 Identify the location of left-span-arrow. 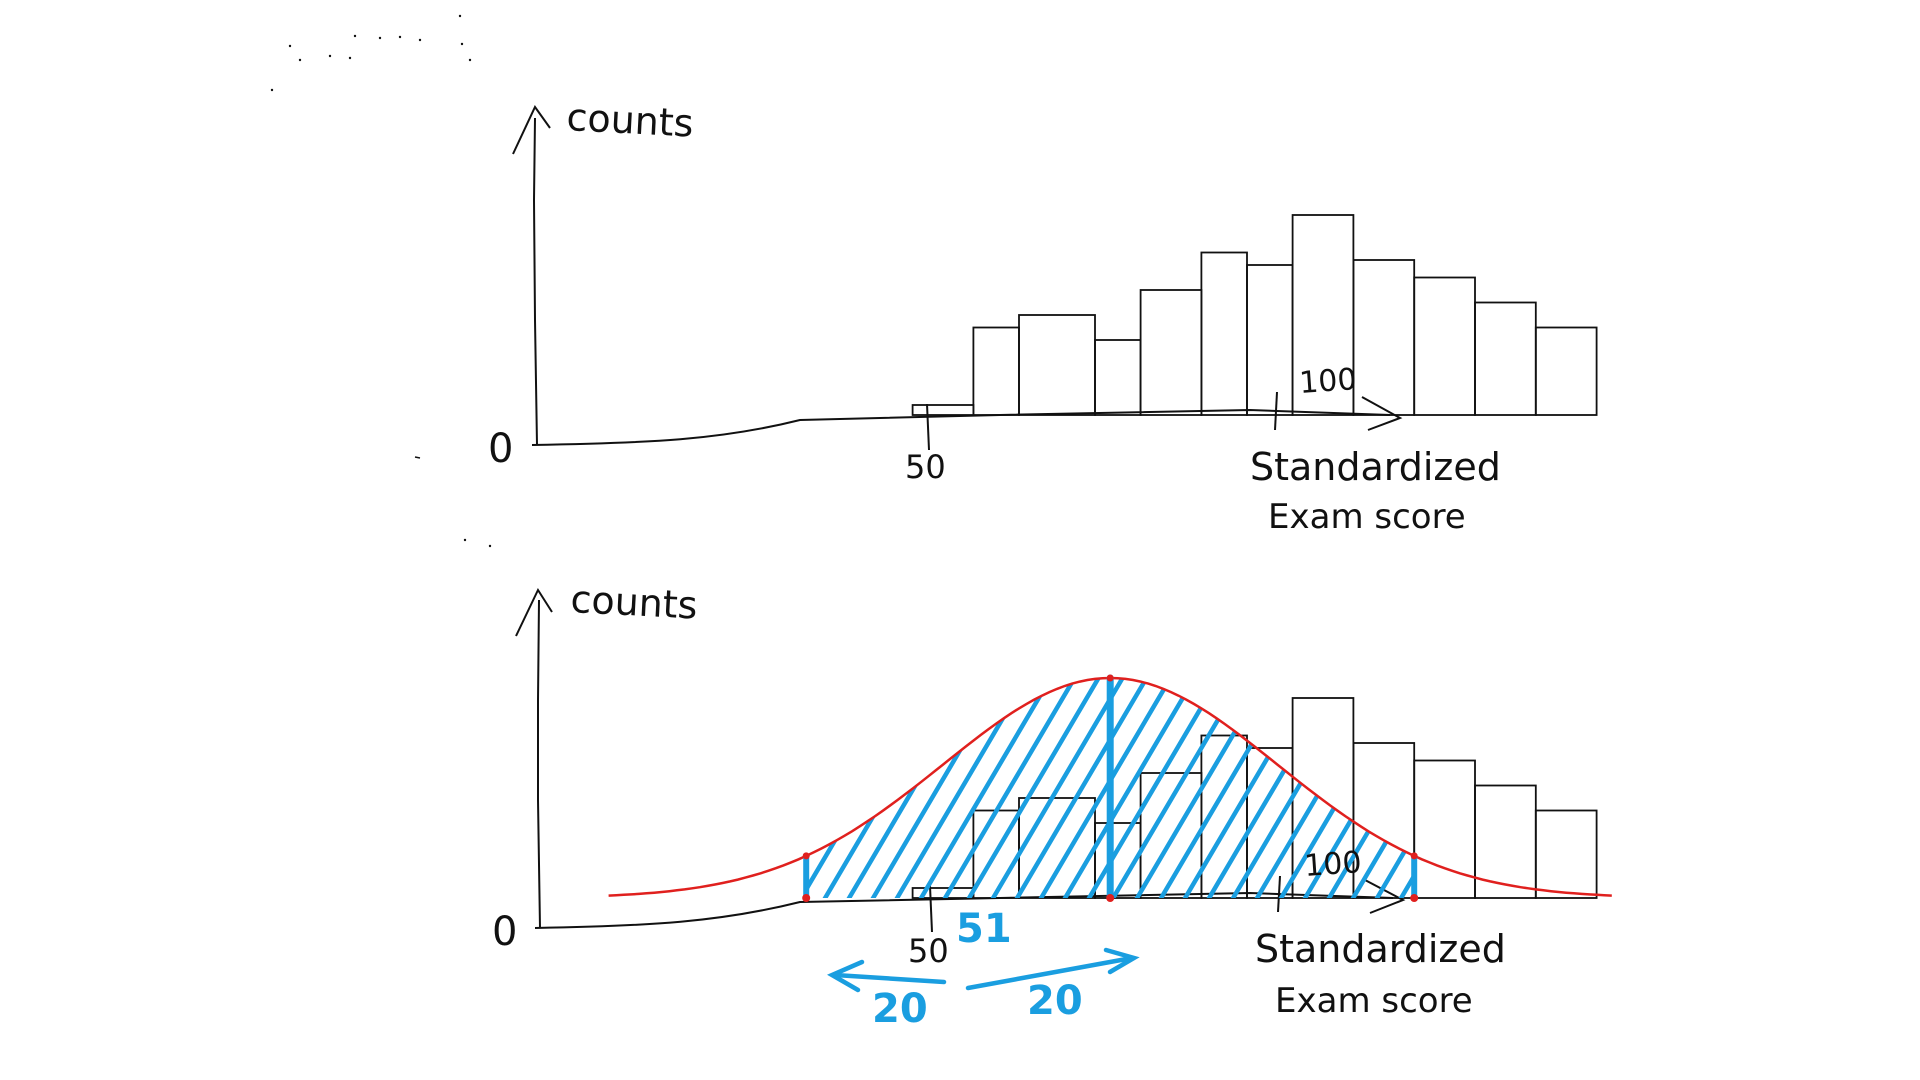
(887, 976).